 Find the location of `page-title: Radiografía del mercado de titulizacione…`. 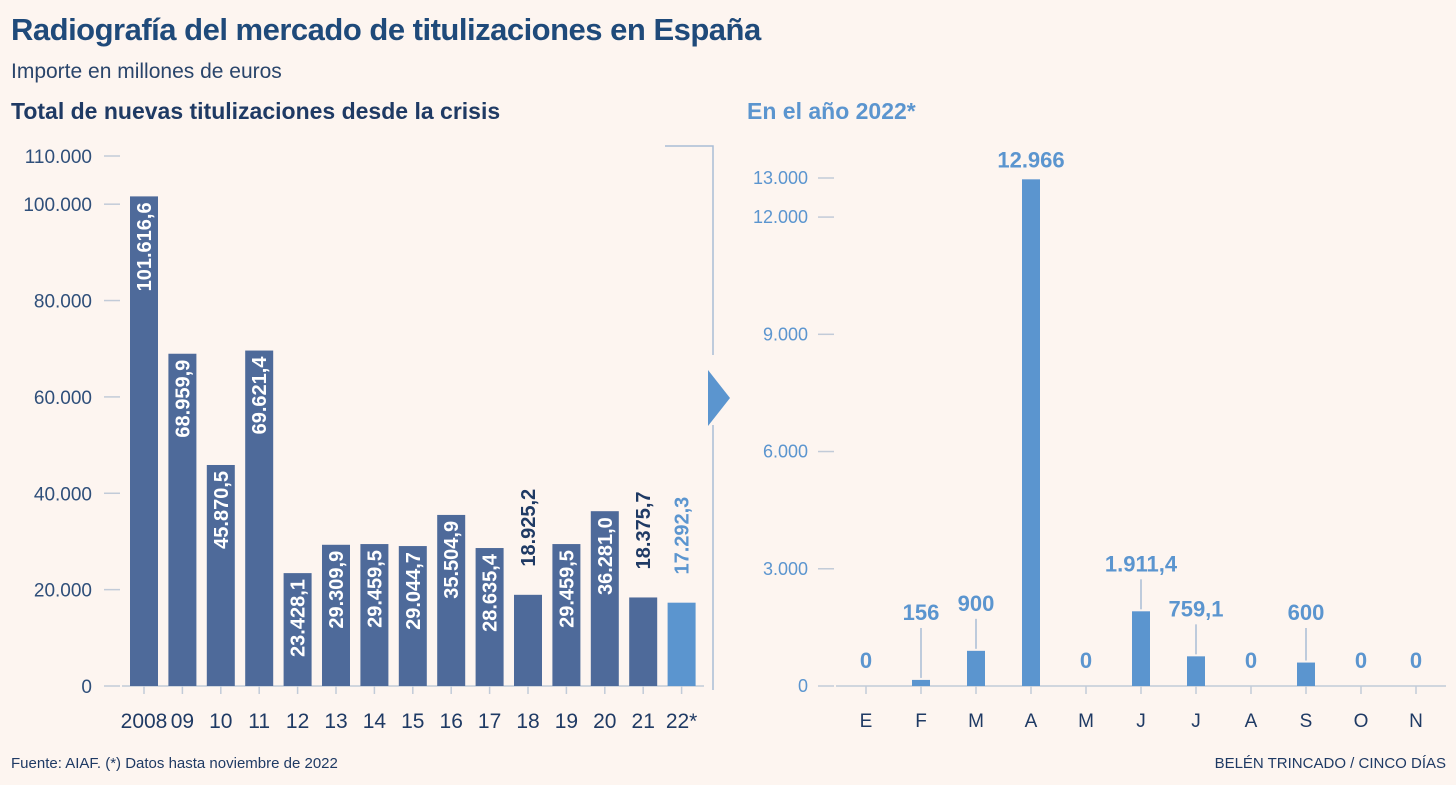

page-title: Radiografía del mercado de titulizacione… is located at coordinates (386, 29).